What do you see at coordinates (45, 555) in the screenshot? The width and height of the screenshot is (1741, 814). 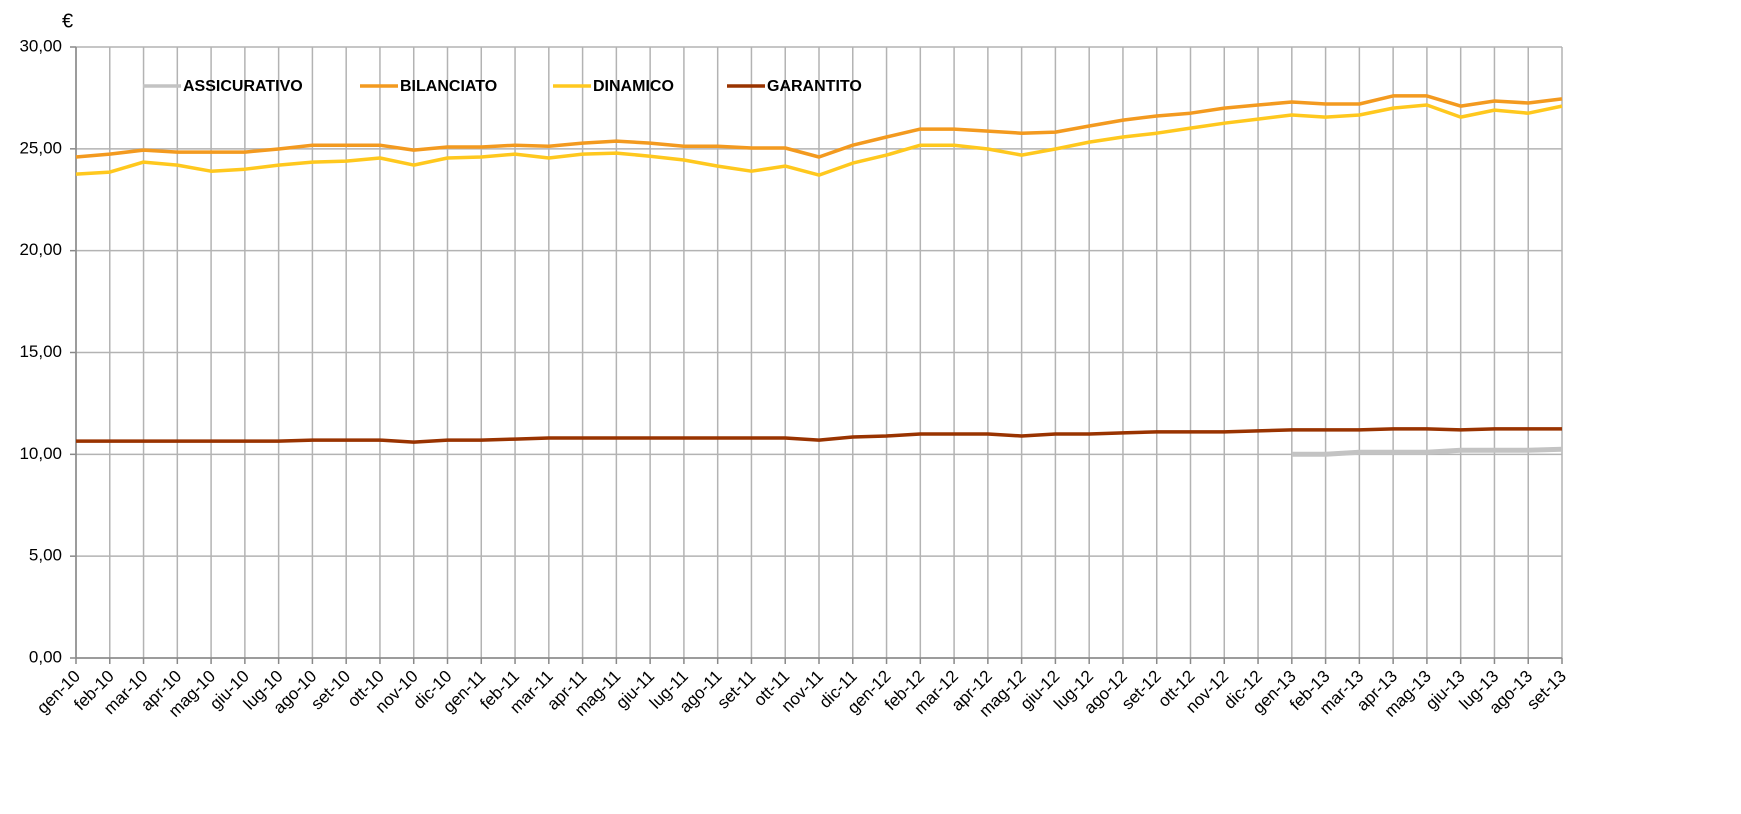 I see `y-tick-label: 5,00` at bounding box center [45, 555].